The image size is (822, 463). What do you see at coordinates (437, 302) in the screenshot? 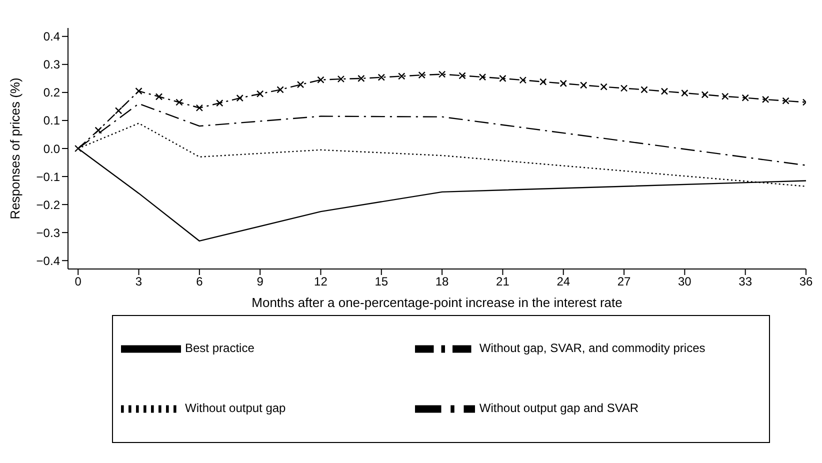
I see `x-axis-title: Months after a one-percentage-point increase in the interest rate` at bounding box center [437, 302].